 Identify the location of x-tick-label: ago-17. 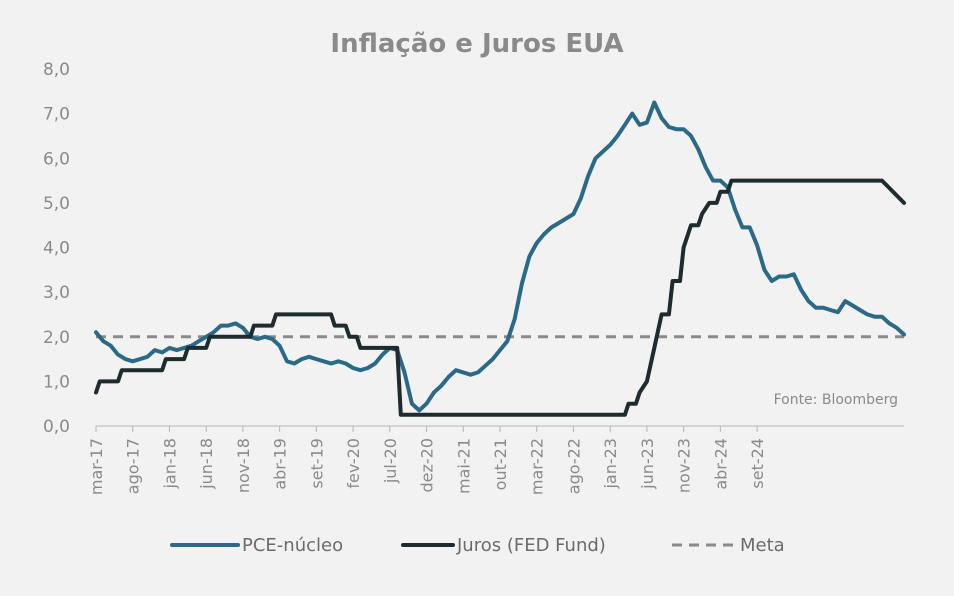
(133, 466).